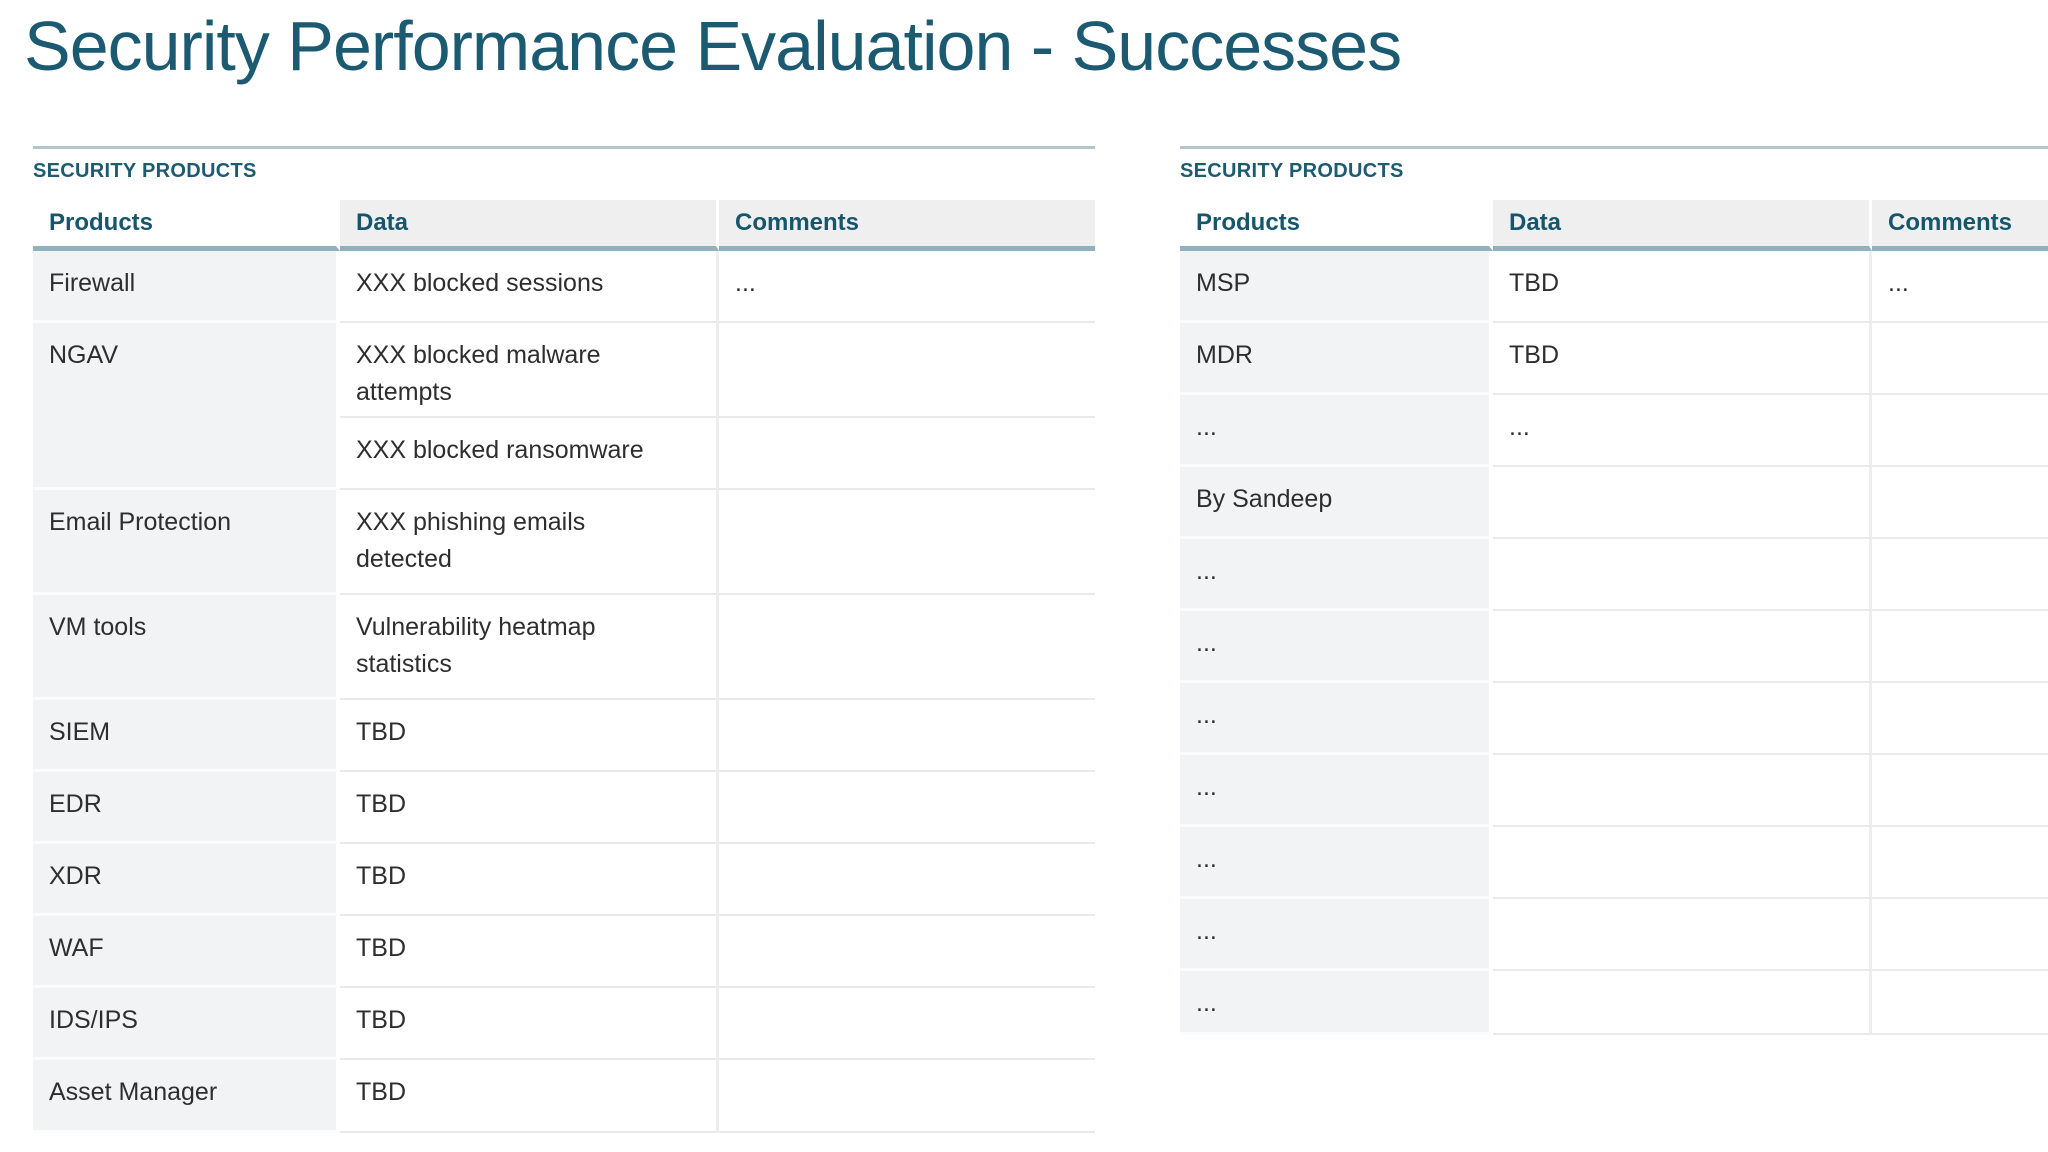 Image resolution: width=2048 pixels, height=1152 pixels. I want to click on products-cell: Asset Manager, so click(186, 1096).